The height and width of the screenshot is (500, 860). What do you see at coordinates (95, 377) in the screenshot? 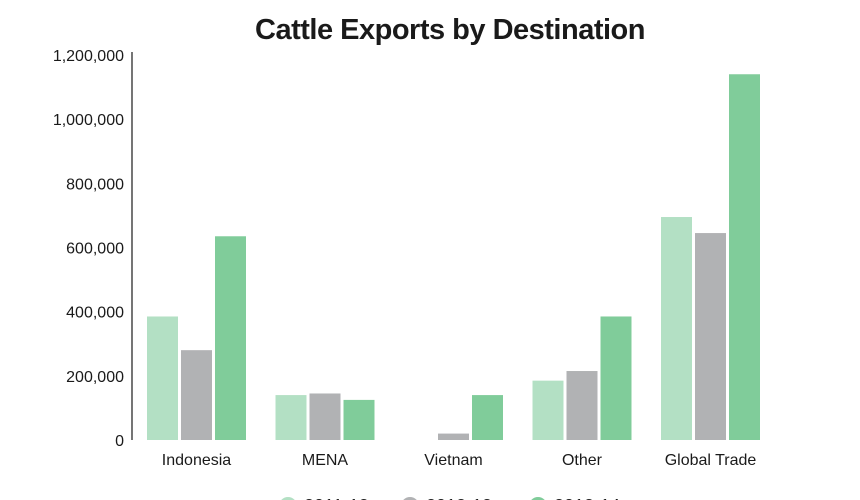
I see `y-tick-label: 200,000` at bounding box center [95, 377].